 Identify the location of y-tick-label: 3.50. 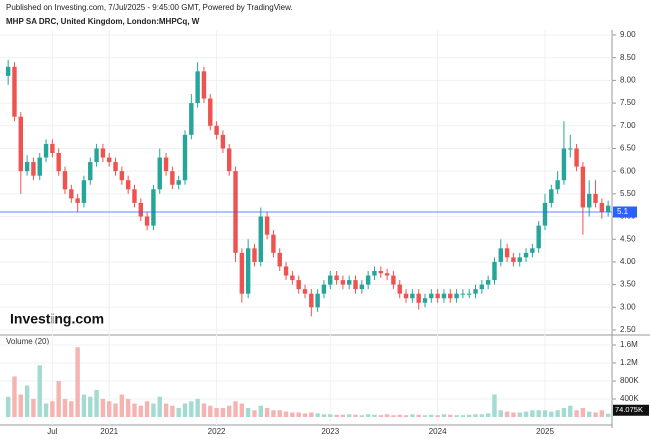
(628, 284).